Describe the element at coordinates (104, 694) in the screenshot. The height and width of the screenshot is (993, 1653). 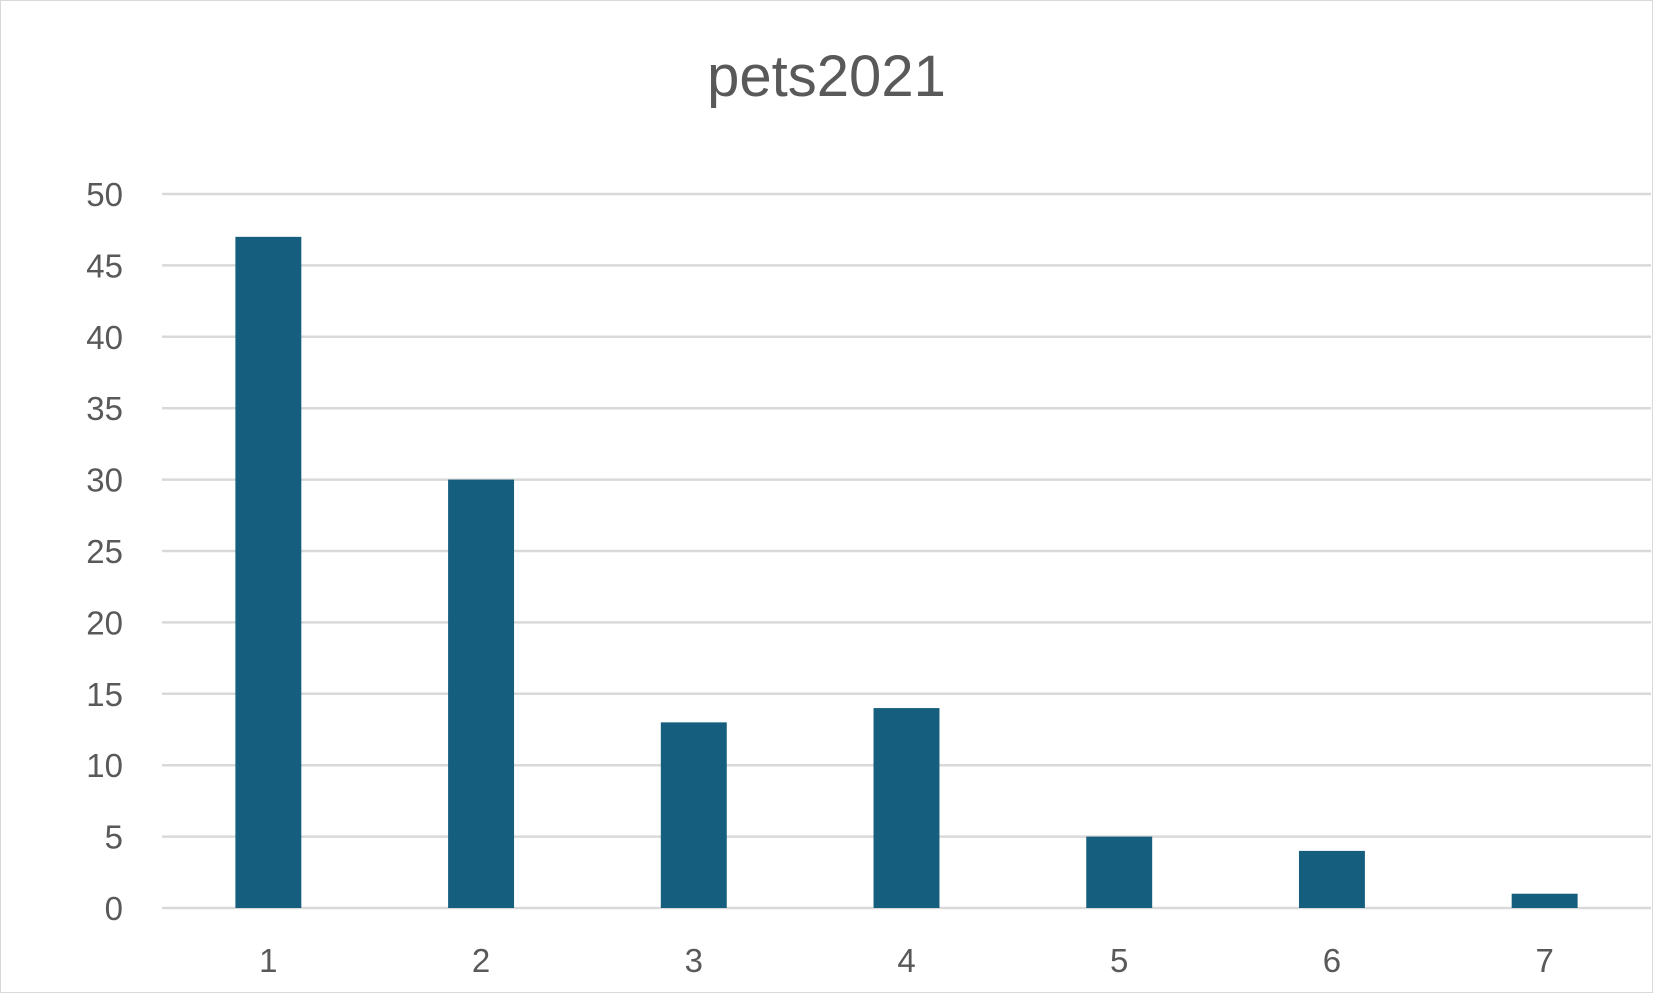
I see `y-tick-label: 15` at that location.